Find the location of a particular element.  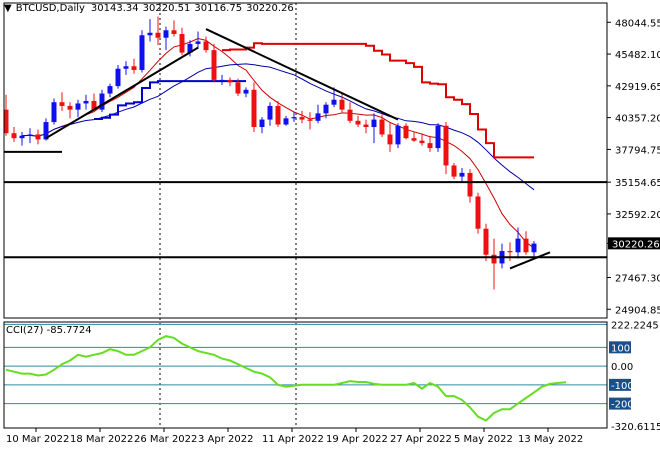

low-value: 30116.75 is located at coordinates (218, 8).